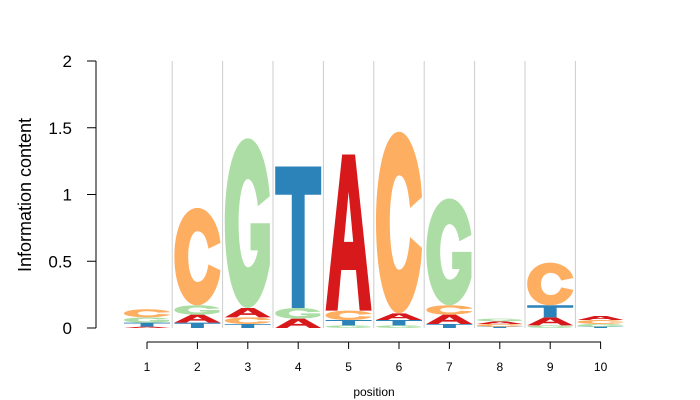  I want to click on x-tick-label: 3, so click(247, 367).